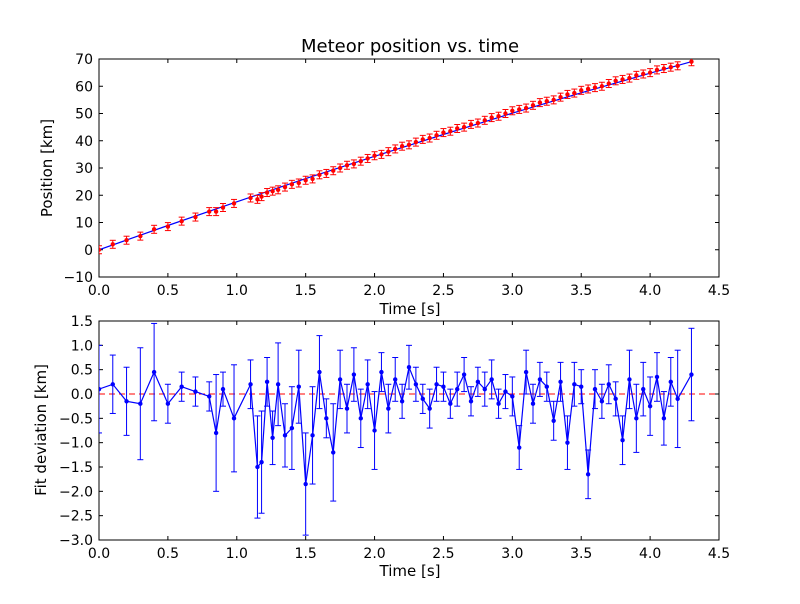 Image resolution: width=800 pixels, height=604 pixels. What do you see at coordinates (88, 251) in the screenshot?
I see `position-plot-ytick-label: 0` at bounding box center [88, 251].